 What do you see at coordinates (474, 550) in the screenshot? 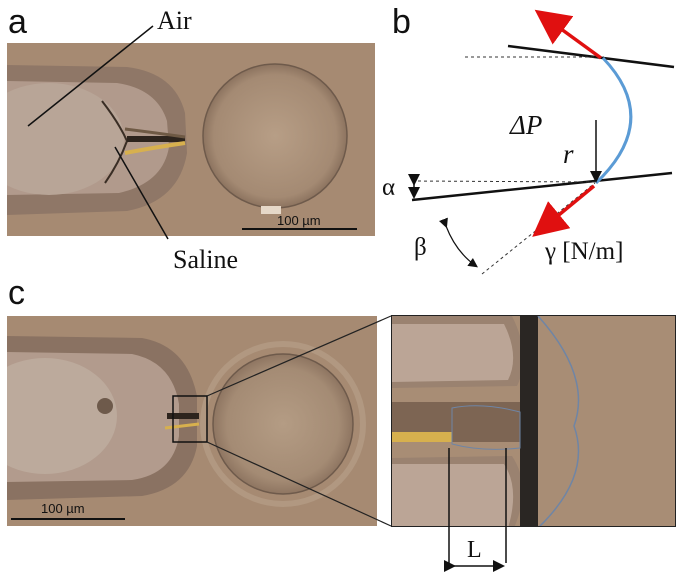
I see `length-label: L` at bounding box center [474, 550].